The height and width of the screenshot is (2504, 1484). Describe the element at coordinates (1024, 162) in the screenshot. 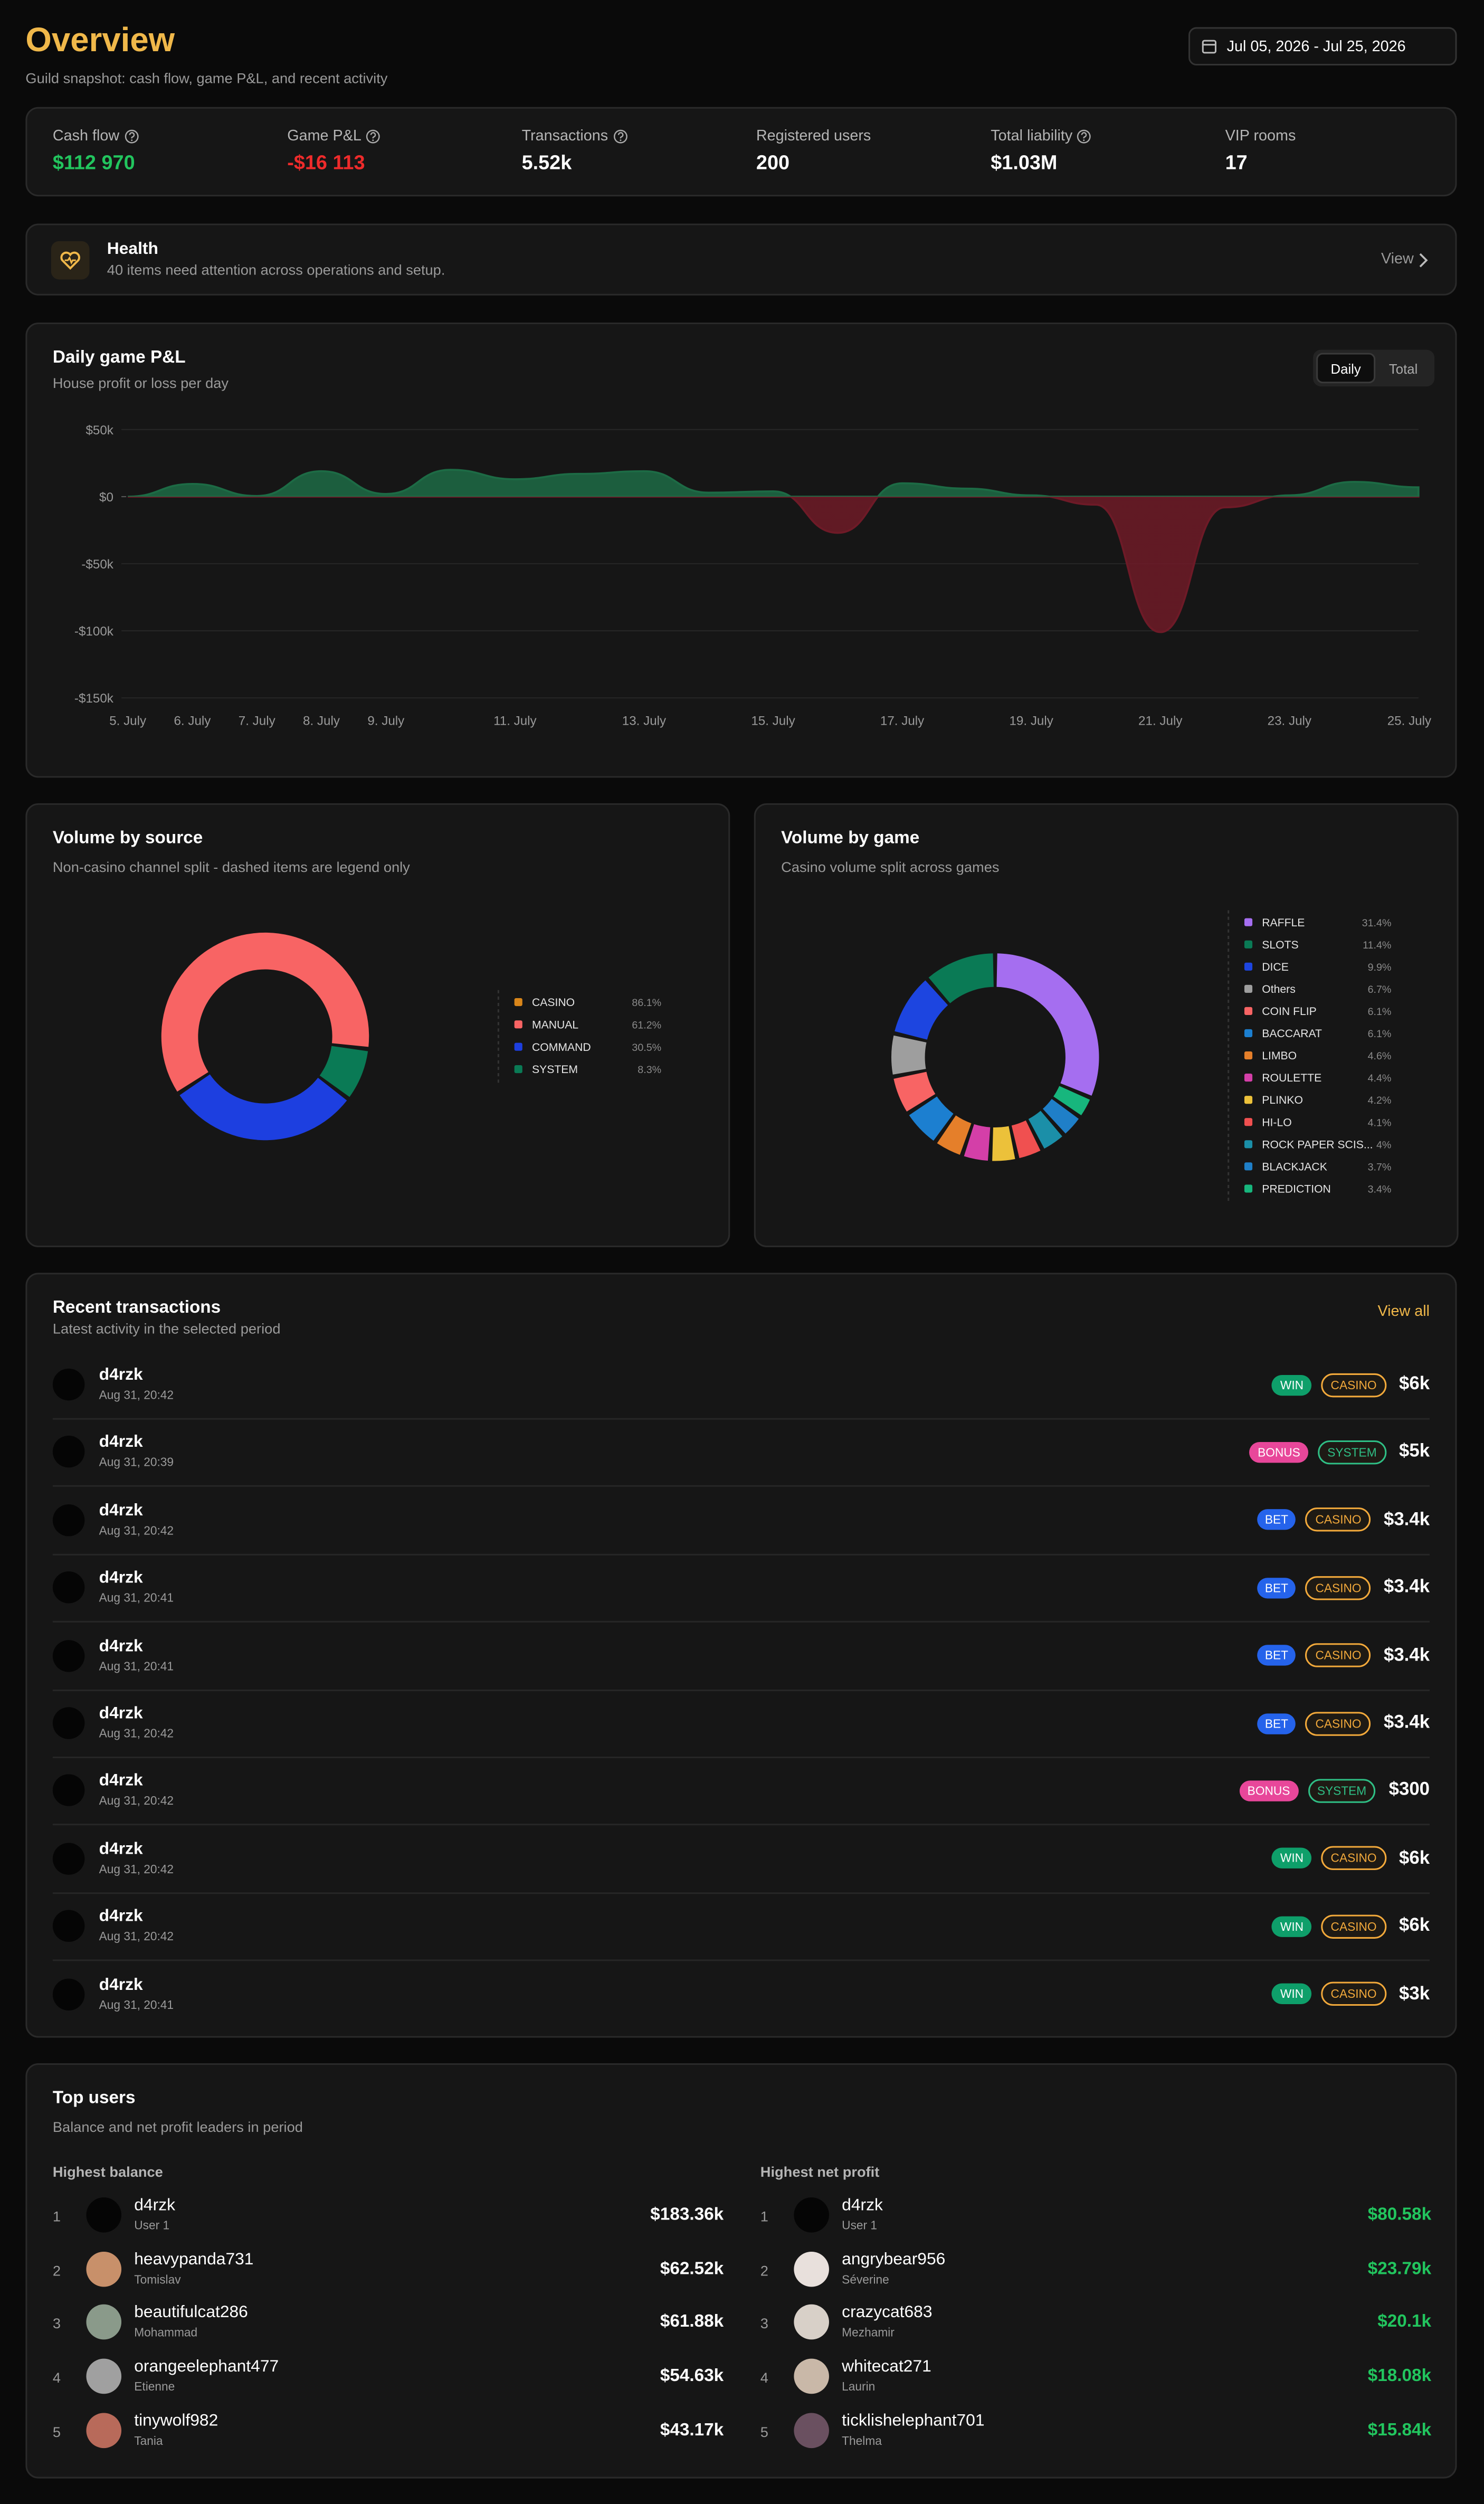

I see `stat-value: $1.03M` at that location.